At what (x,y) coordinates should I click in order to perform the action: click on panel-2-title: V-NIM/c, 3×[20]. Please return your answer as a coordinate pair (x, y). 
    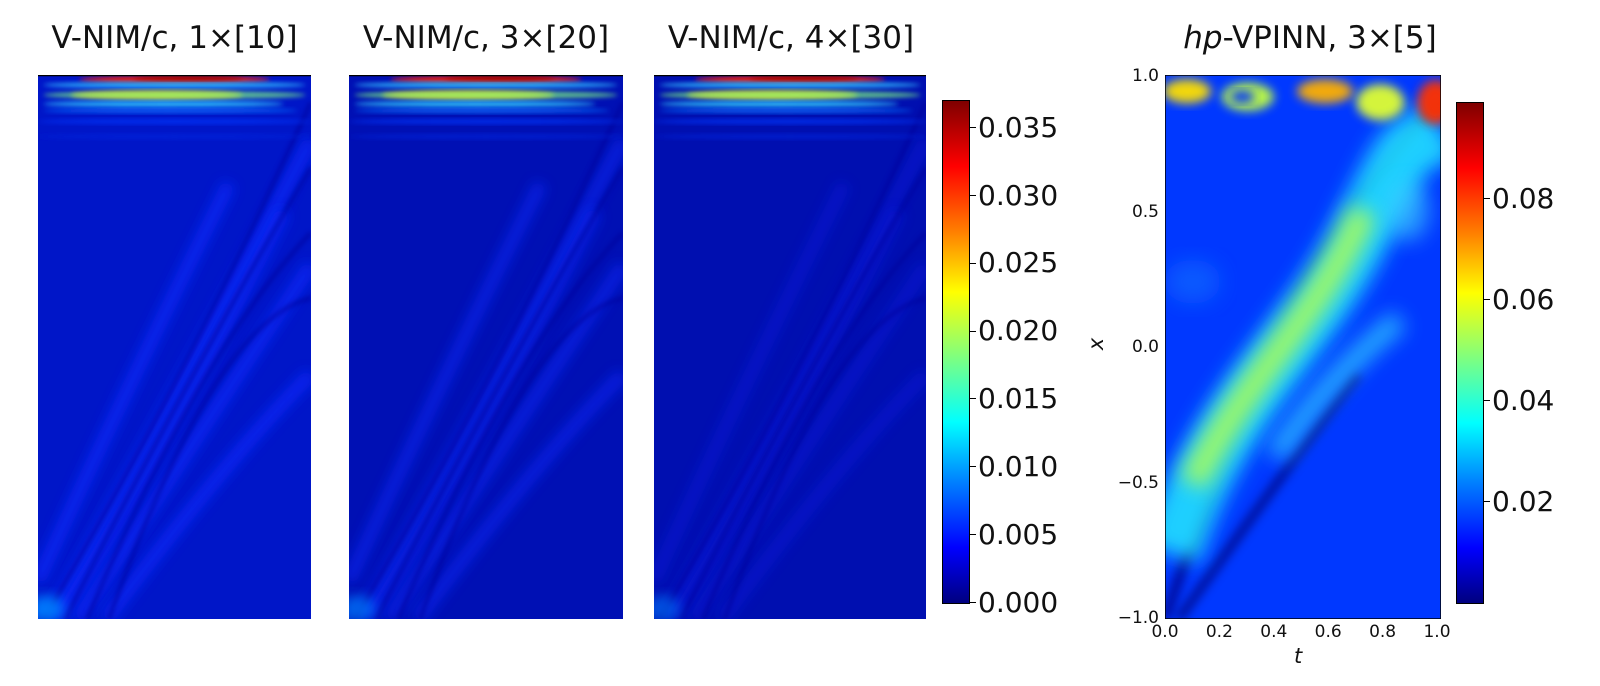
    Looking at the image, I should click on (486, 38).